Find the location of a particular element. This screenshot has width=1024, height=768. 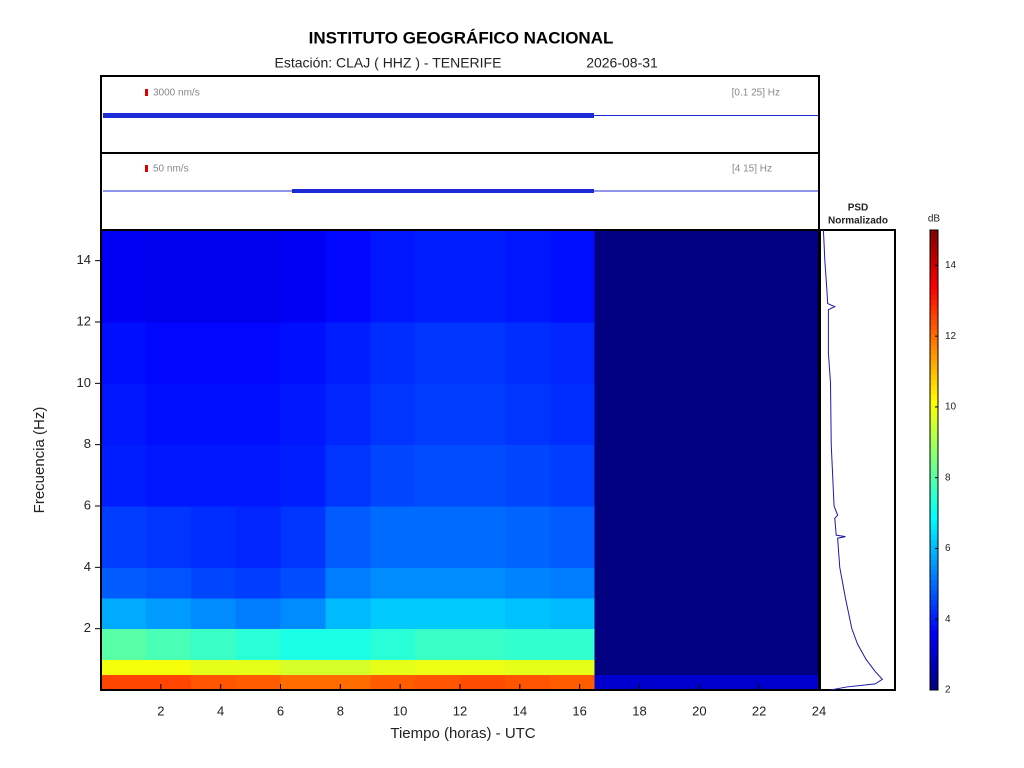

colorbar-tick-label: 10 is located at coordinates (951, 407).